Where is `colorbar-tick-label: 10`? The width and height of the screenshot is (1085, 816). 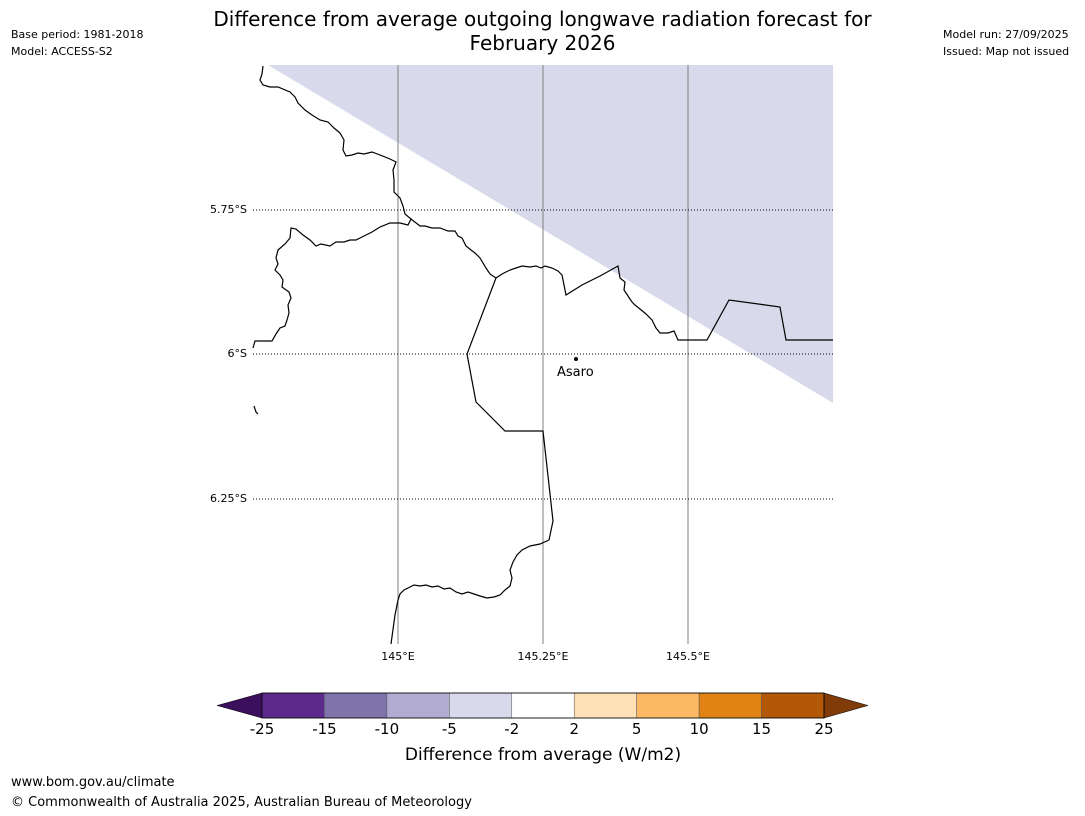 colorbar-tick-label: 10 is located at coordinates (699, 729).